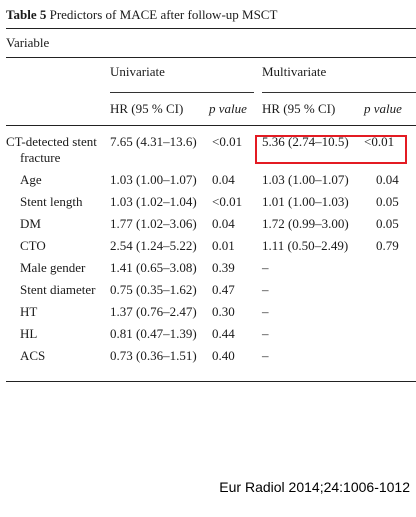 This screenshot has height=517, width=416. I want to click on row-multi-p: 0.79, so click(387, 245).